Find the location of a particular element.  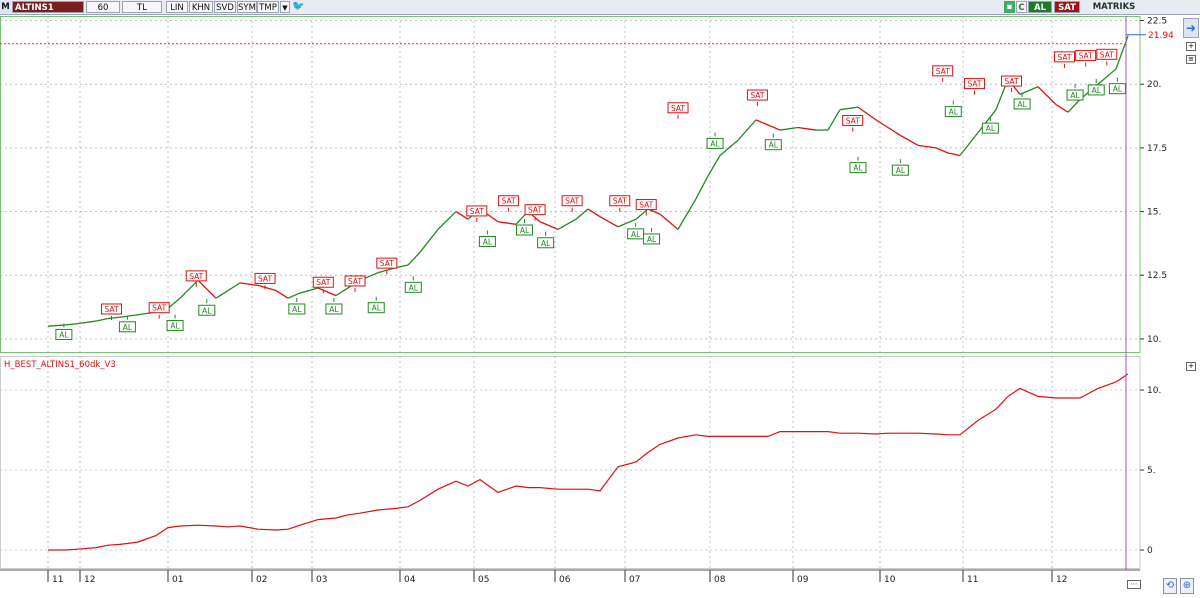

dropdown-arrow-icon: ▼ is located at coordinates (285, 7).